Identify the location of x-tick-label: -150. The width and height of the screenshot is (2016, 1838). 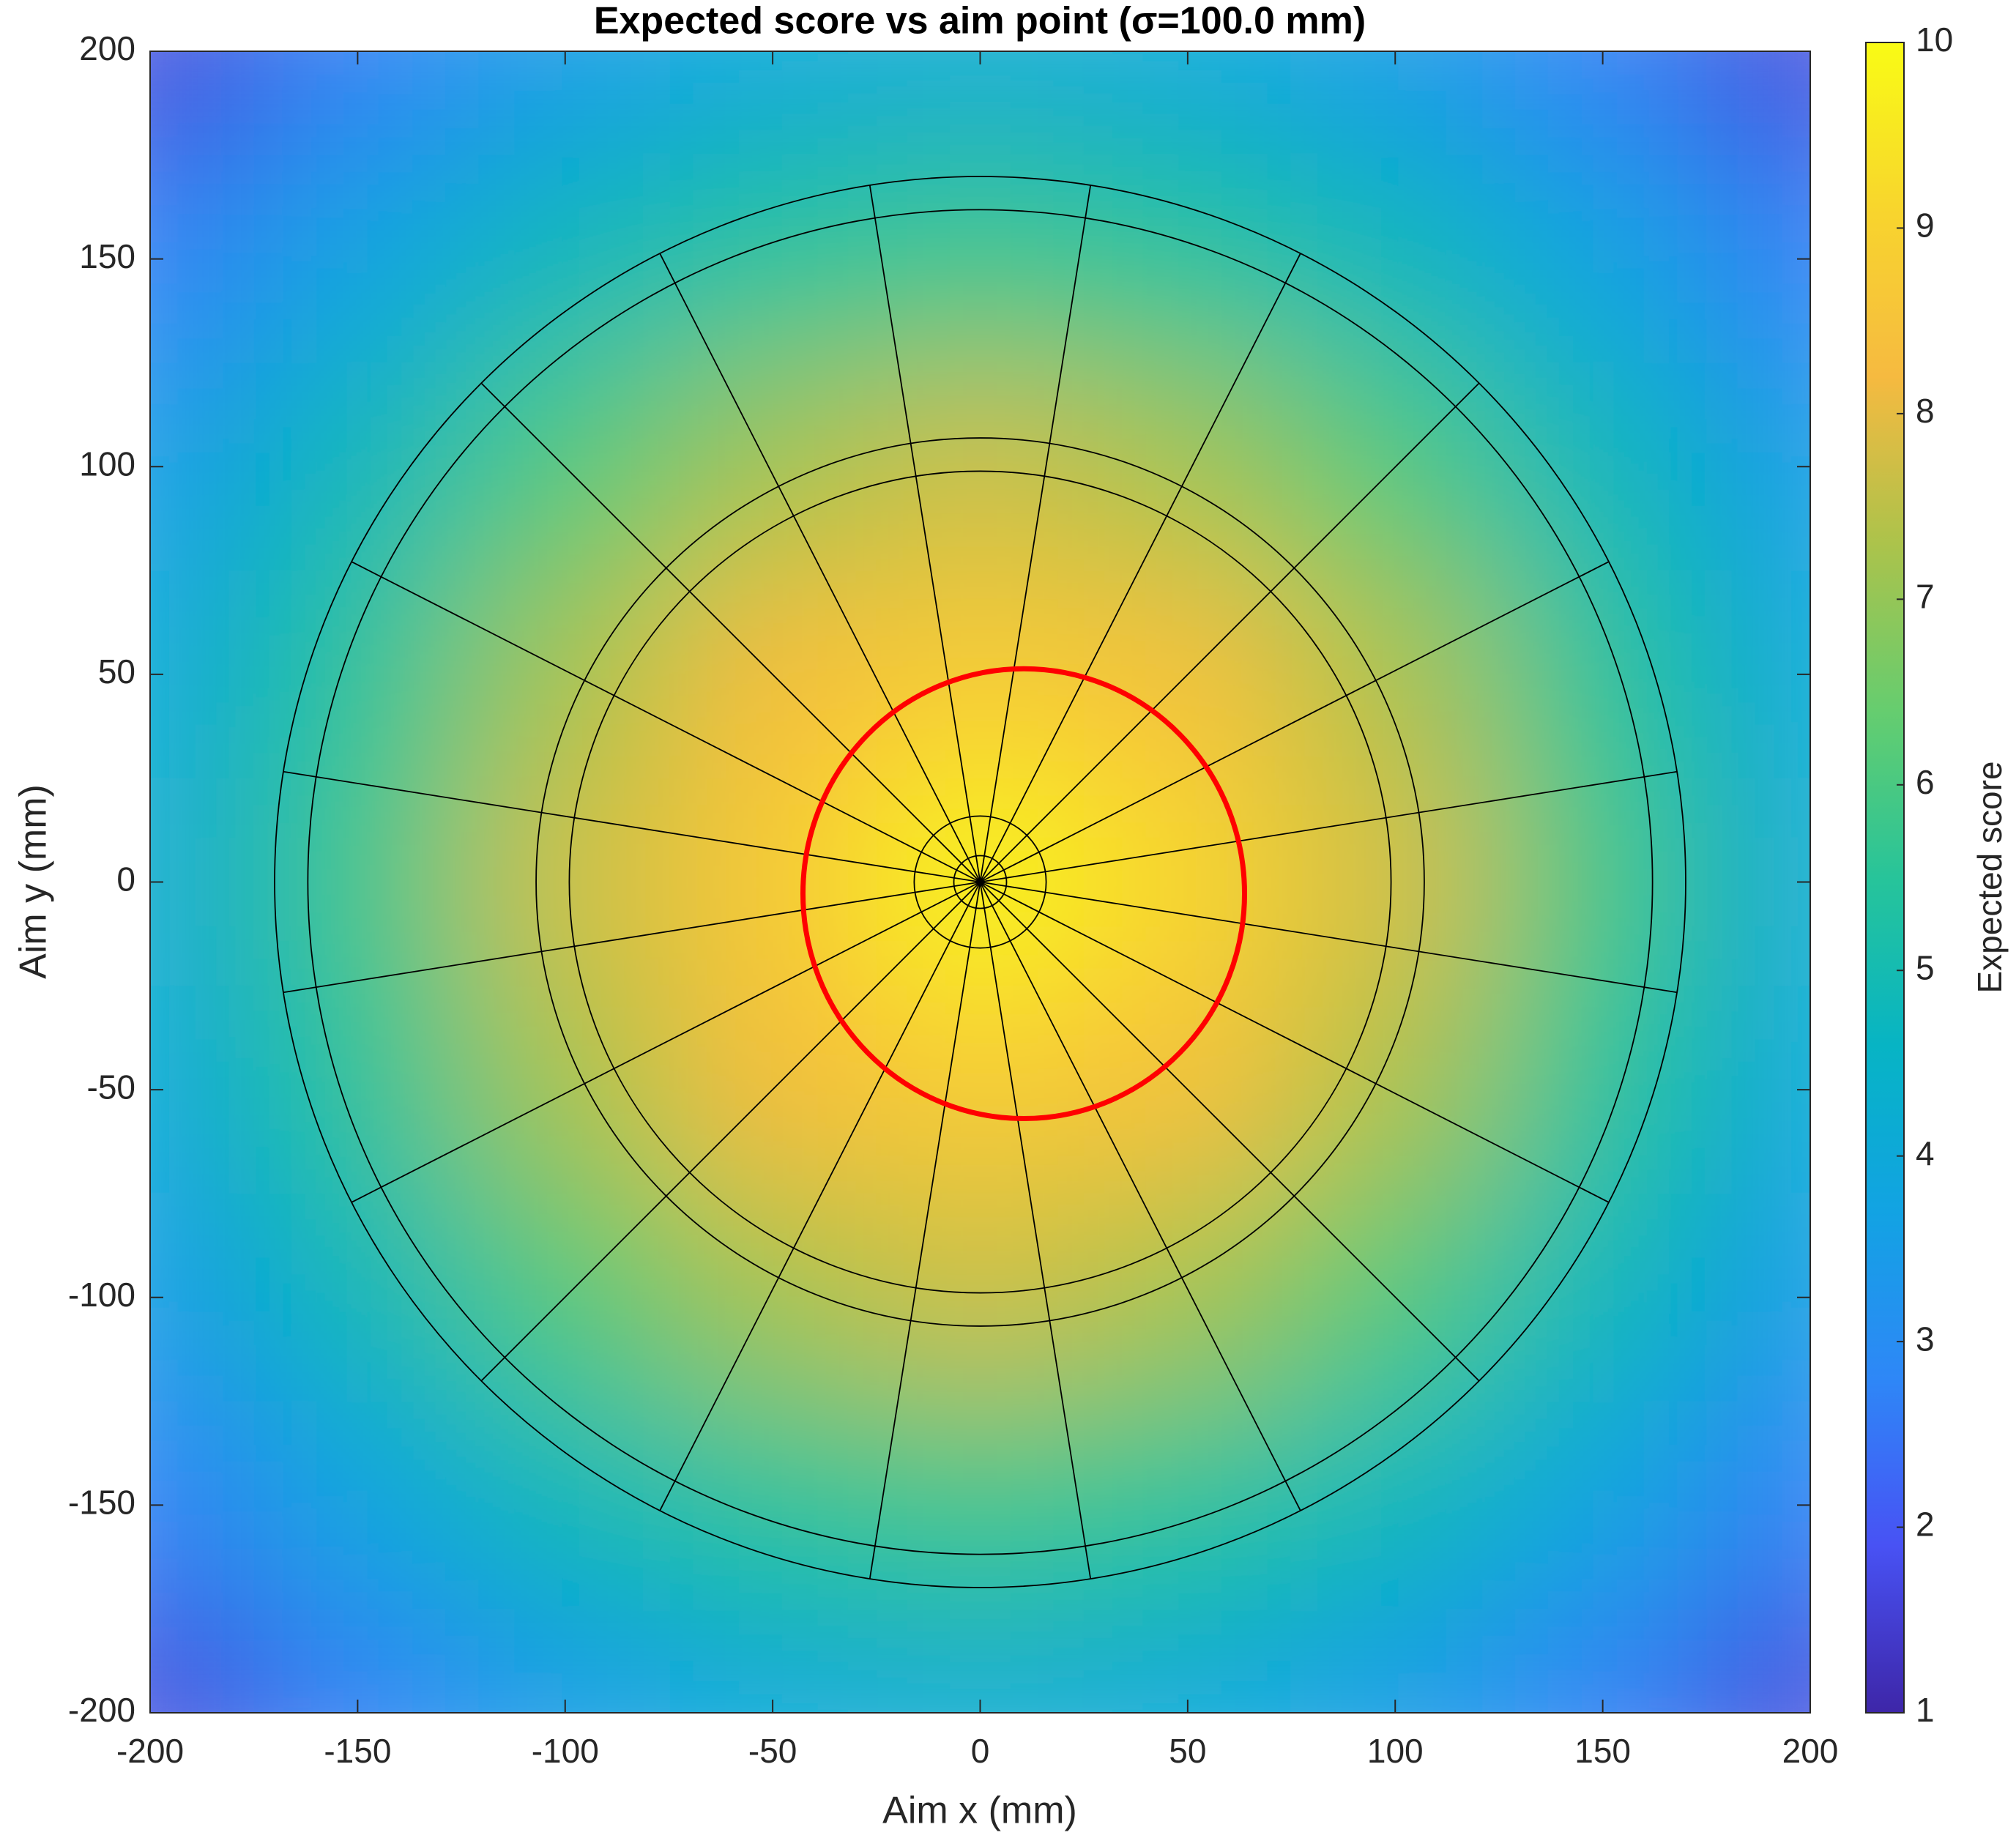
(357, 1751).